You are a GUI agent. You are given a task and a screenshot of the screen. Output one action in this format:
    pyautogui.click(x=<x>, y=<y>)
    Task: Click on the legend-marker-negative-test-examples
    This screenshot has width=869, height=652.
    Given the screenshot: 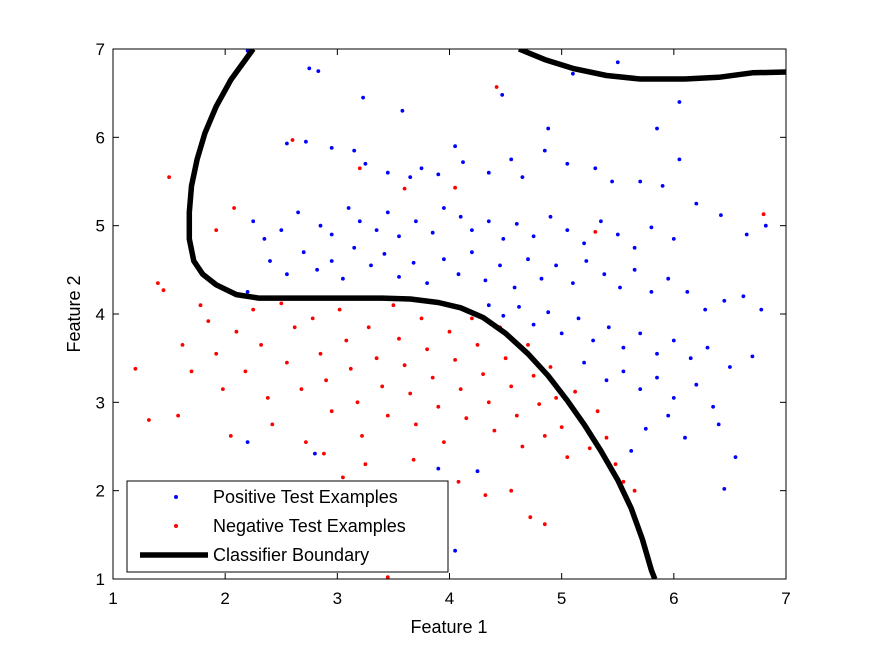 What is the action you would take?
    pyautogui.click(x=176, y=526)
    